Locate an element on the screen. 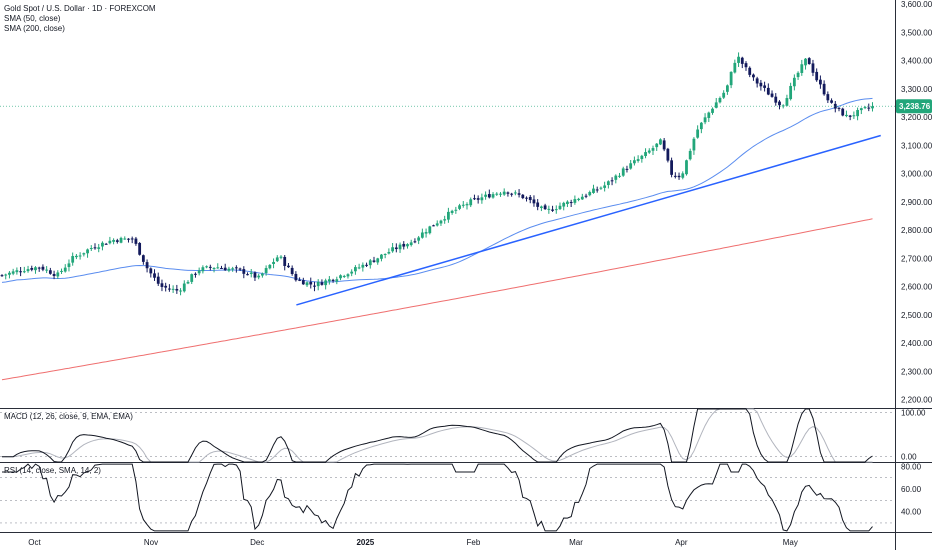 The height and width of the screenshot is (550, 932). chart-title: Gold Spot / U.S. Dollar · 1D · FOREXCOM is located at coordinates (80, 8).